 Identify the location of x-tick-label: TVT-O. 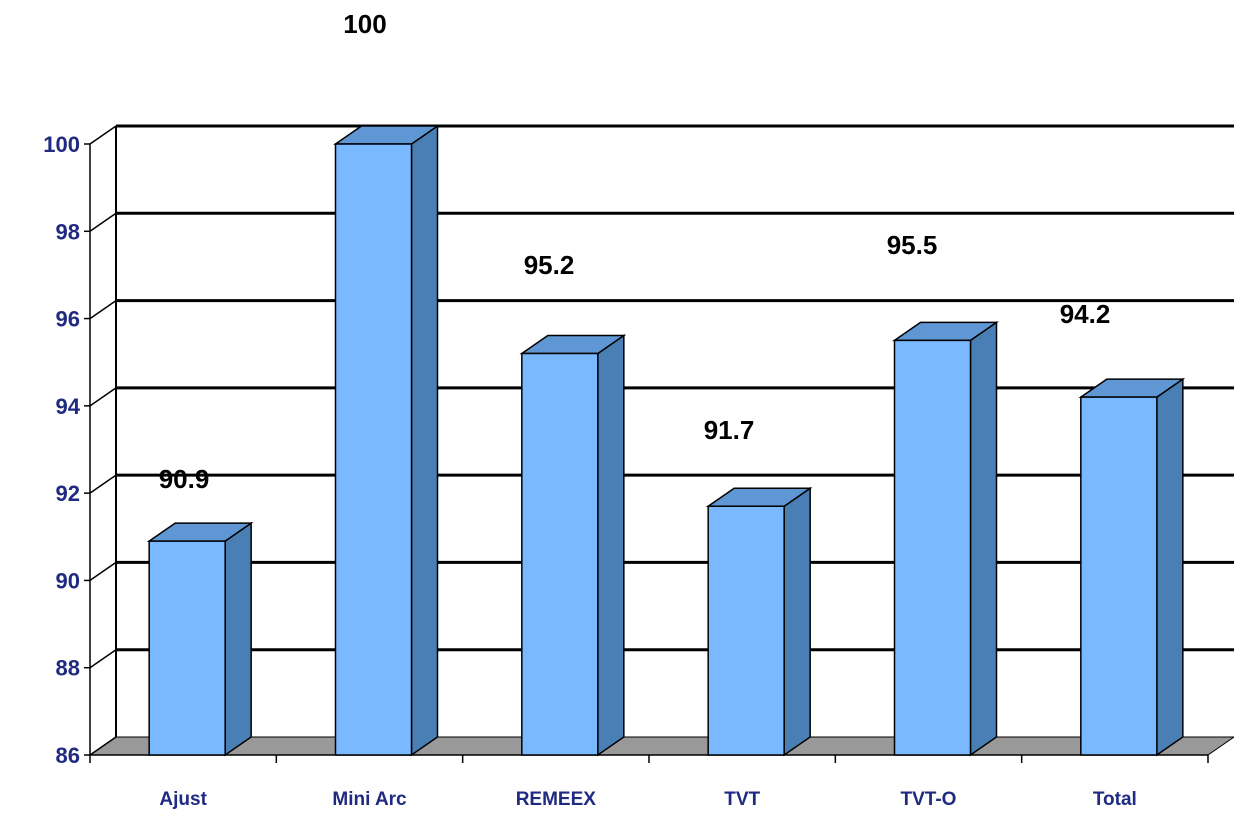
(929, 799).